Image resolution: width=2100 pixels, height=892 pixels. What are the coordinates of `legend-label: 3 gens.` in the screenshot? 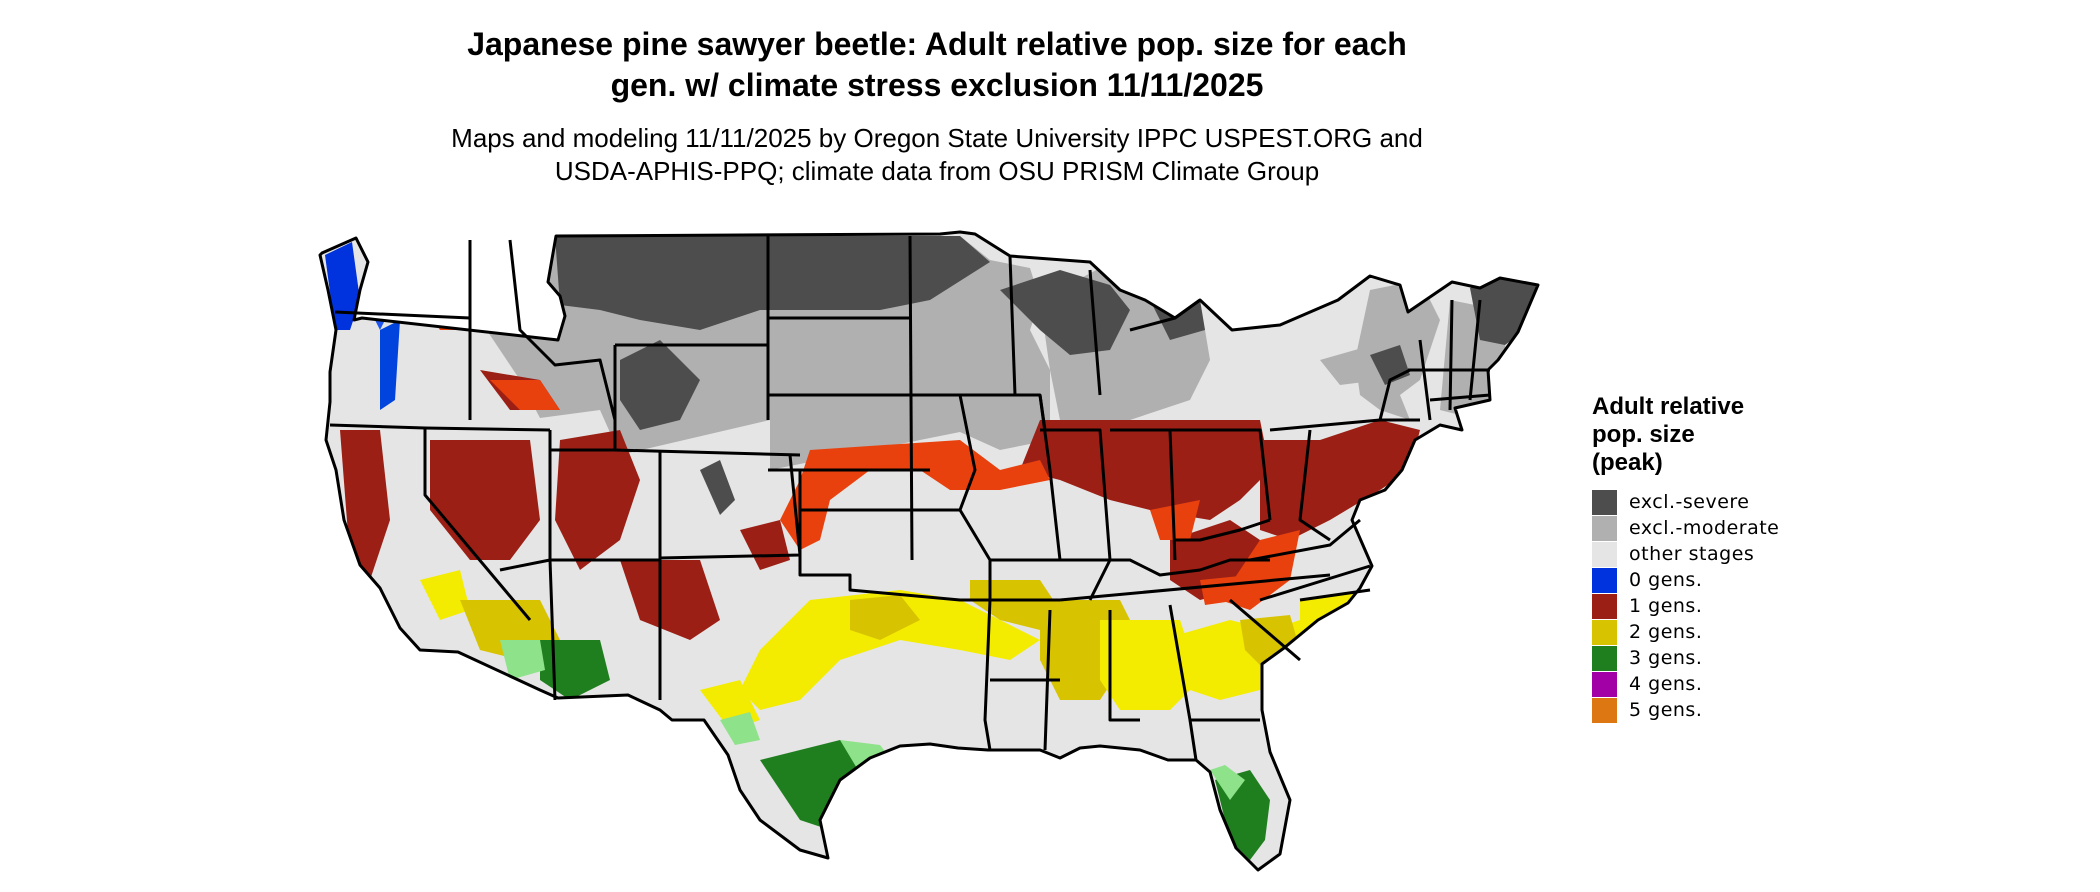 It's located at (1666, 658).